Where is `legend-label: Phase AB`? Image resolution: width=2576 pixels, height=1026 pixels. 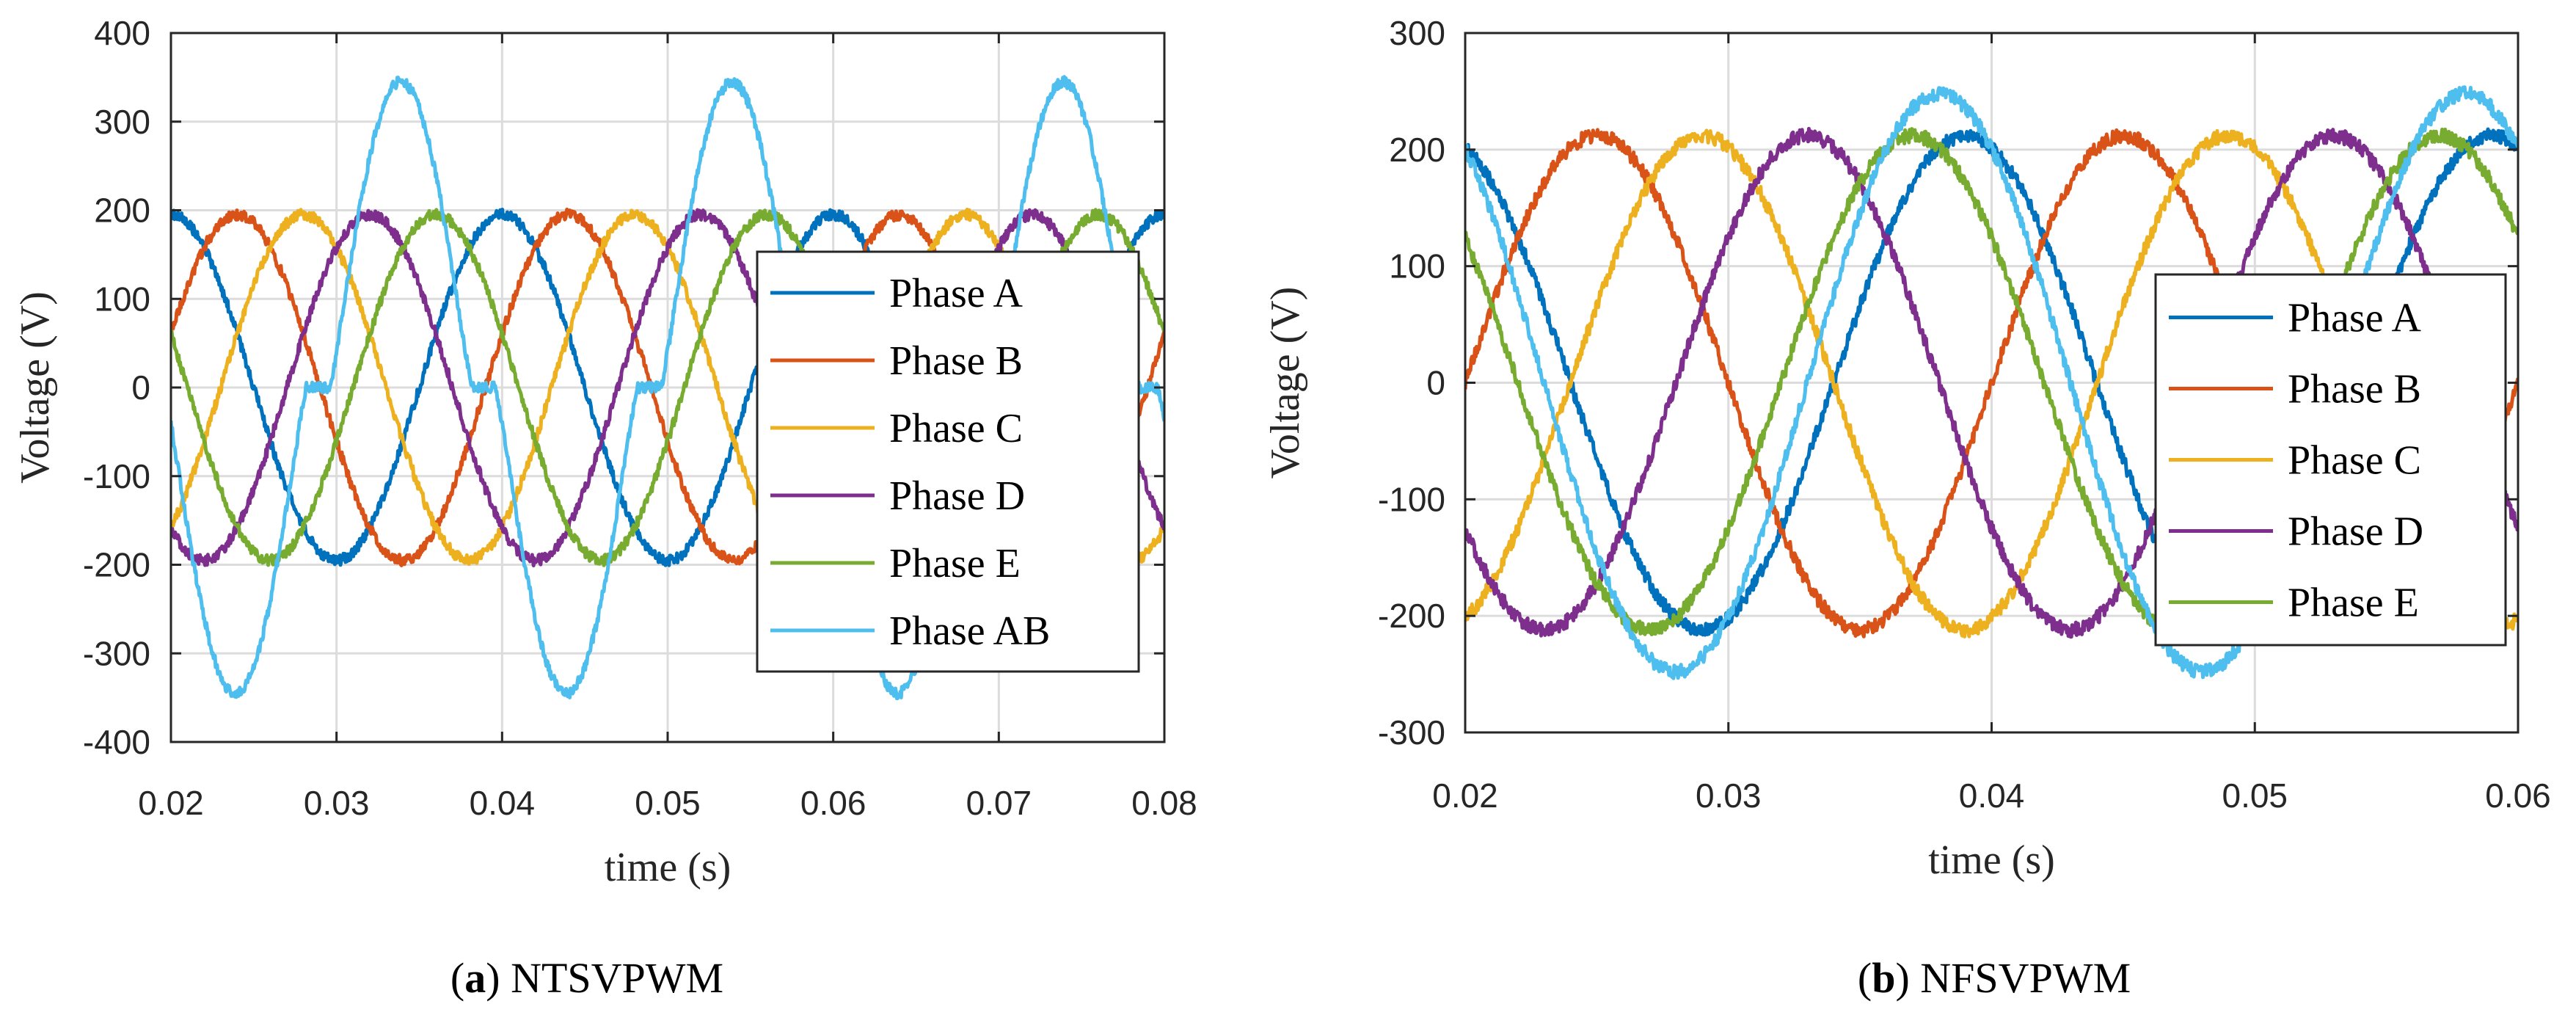 legend-label: Phase AB is located at coordinates (970, 631).